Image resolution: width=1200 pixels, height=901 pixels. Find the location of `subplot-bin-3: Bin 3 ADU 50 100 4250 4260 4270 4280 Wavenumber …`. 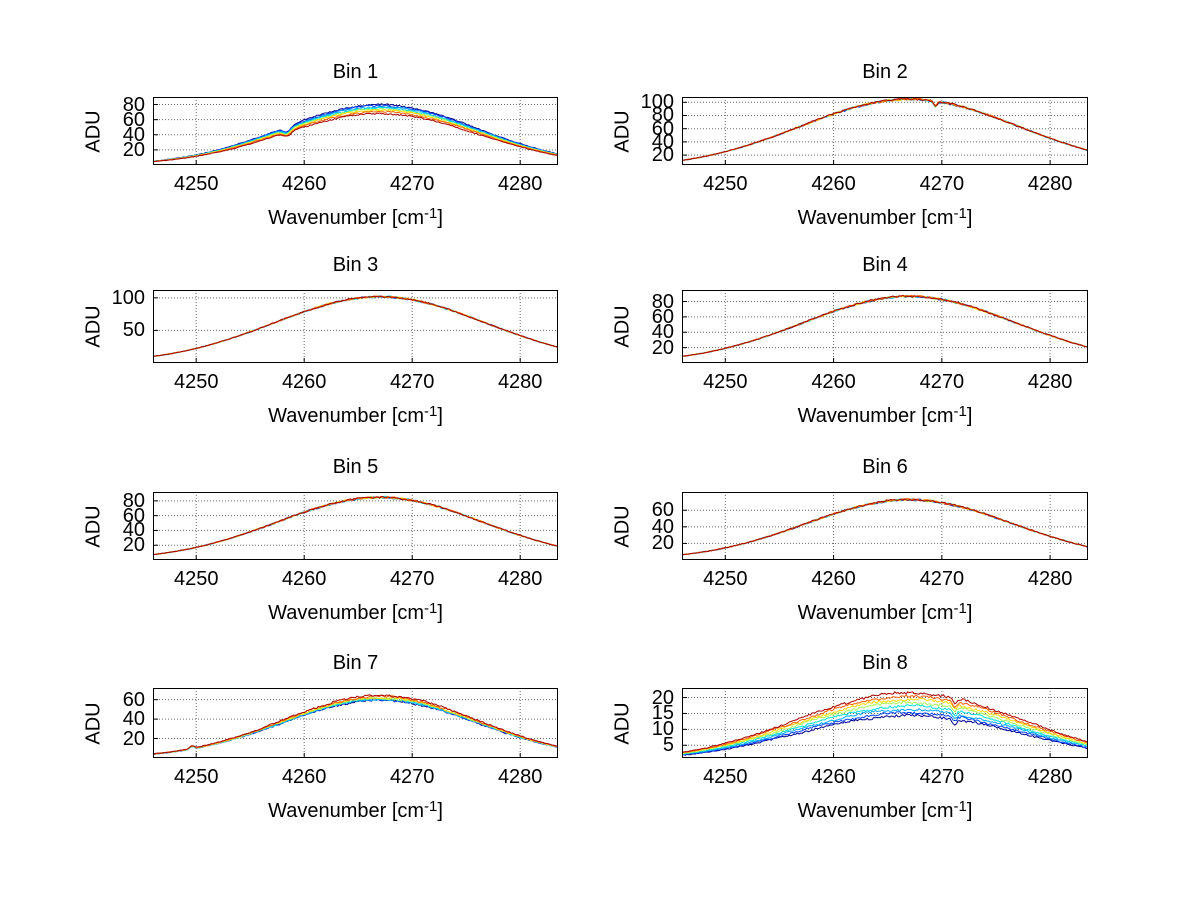

subplot-bin-3: Bin 3 ADU 50 100 4250 4260 4270 4280 Wavenumber … is located at coordinates (320, 340).